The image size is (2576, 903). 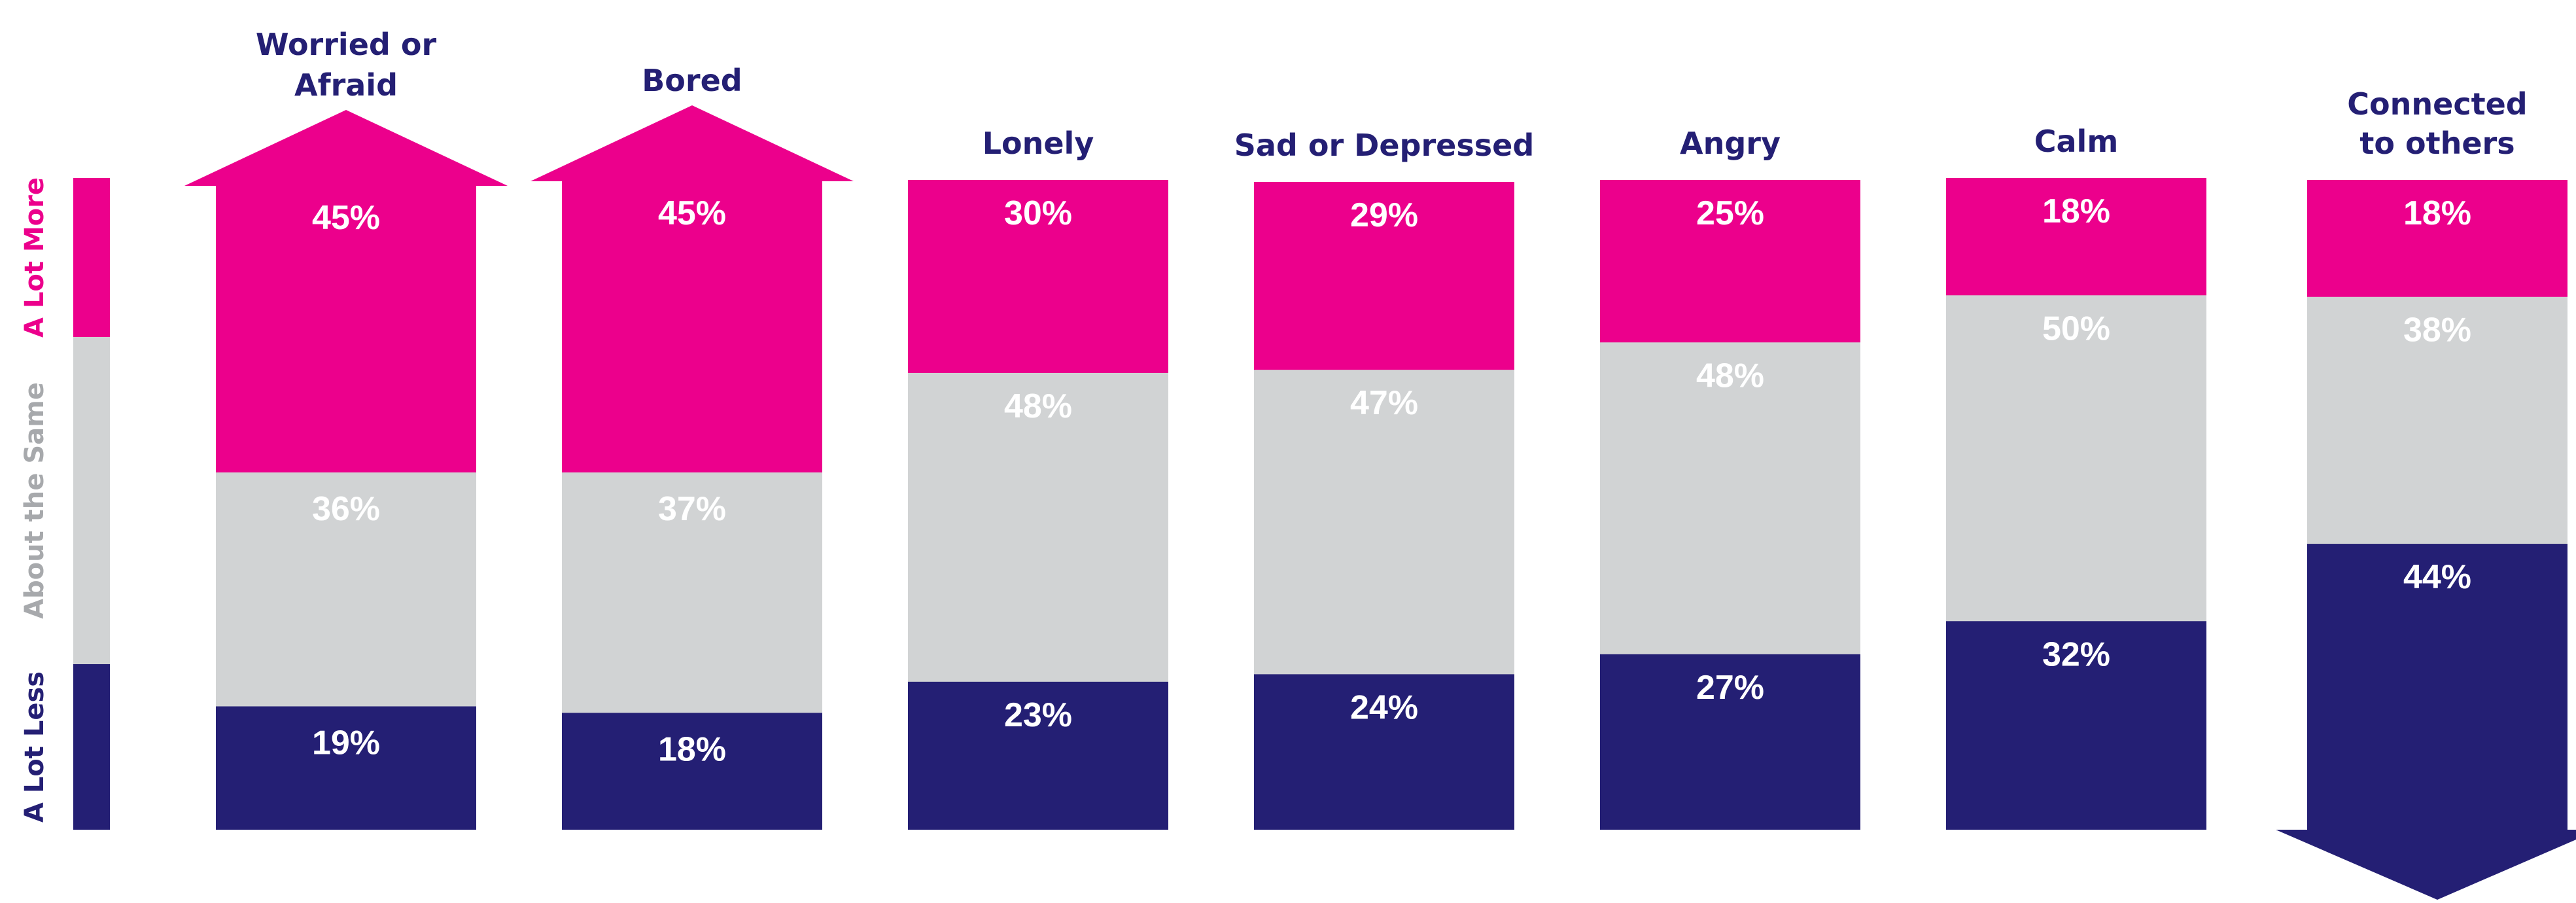 I want to click on bar-sad-or-depressed-a-lot-less, so click(x=1384, y=752).